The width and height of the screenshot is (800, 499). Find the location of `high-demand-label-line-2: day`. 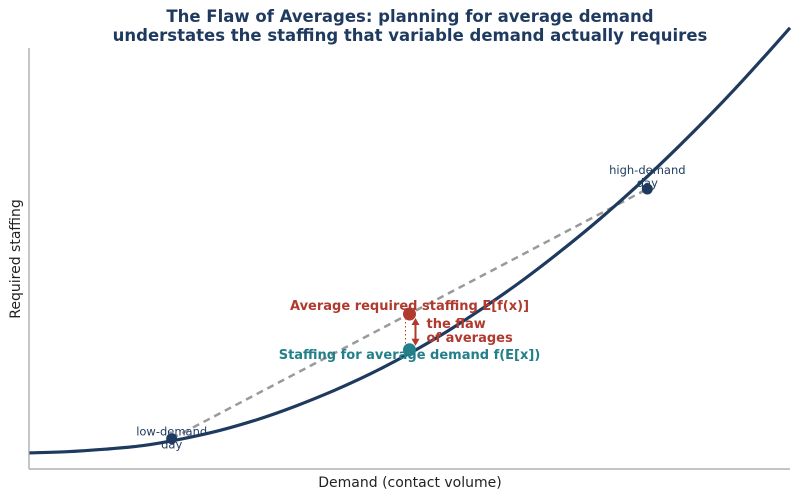

high-demand-label-line-2: day is located at coordinates (647, 183).